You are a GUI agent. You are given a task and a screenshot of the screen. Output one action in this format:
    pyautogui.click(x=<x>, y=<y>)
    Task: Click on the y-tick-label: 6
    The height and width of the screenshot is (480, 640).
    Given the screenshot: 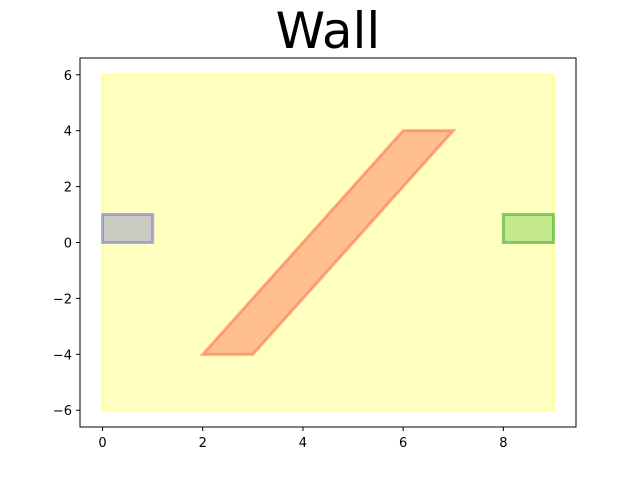 What is the action you would take?
    pyautogui.click(x=68, y=76)
    